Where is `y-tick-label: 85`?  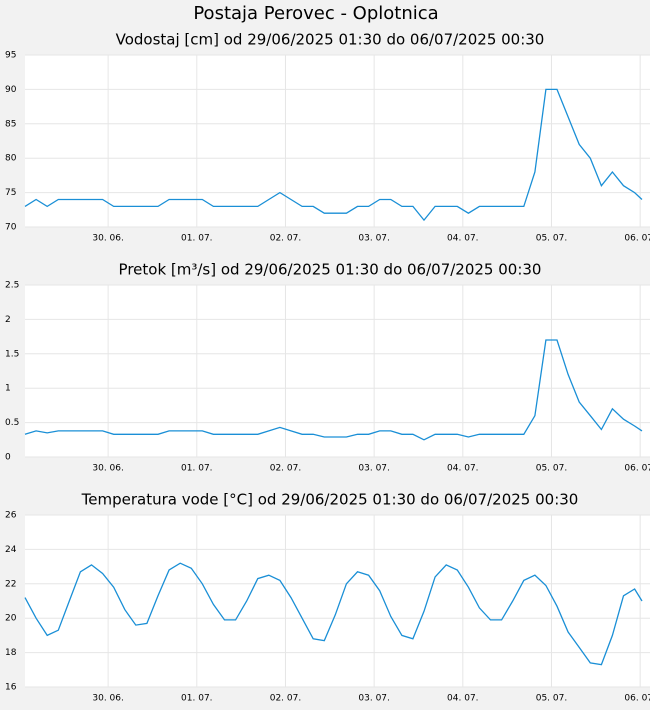
y-tick-label: 85 is located at coordinates (10, 124).